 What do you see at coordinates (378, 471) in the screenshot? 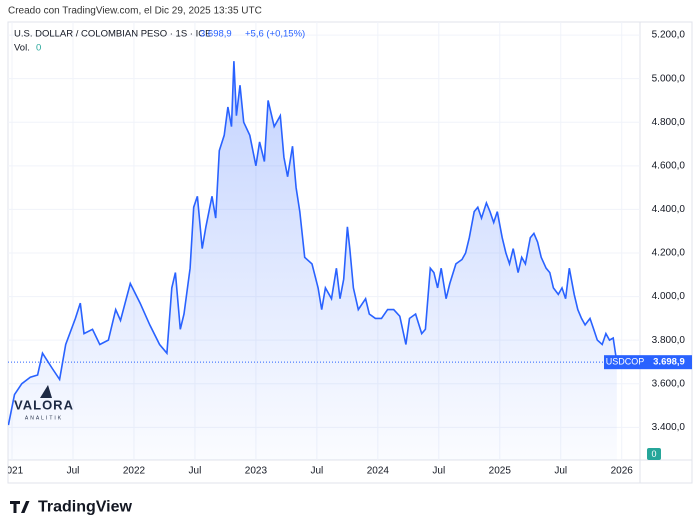
I see `x-tick-label: 2024` at bounding box center [378, 471].